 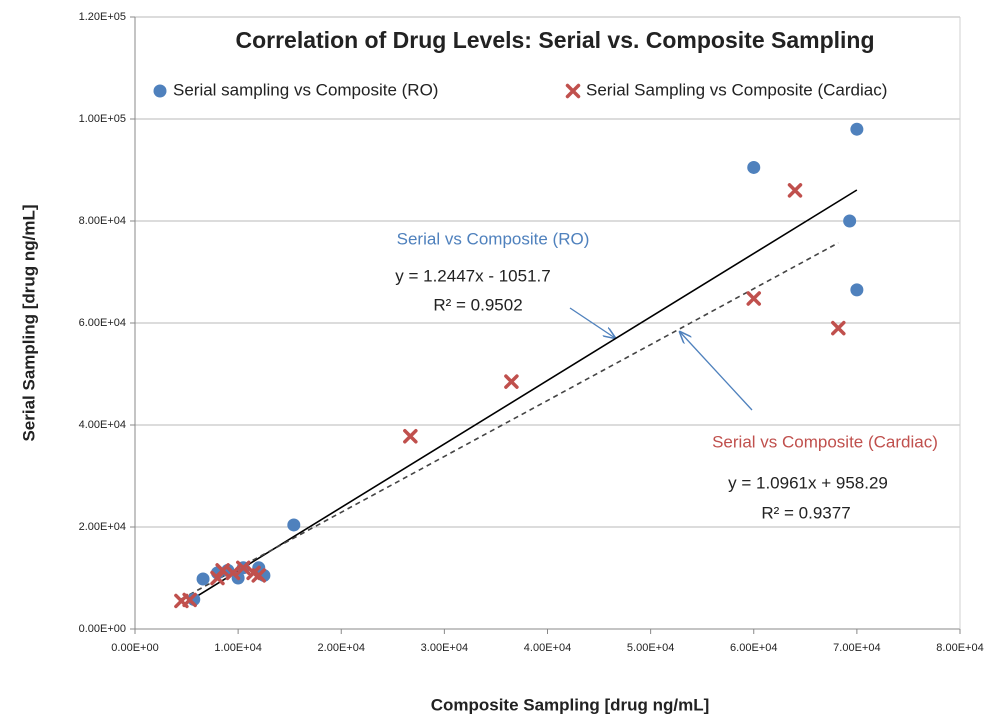 I want to click on x-tick-label: 5.00E+04, so click(x=650, y=648).